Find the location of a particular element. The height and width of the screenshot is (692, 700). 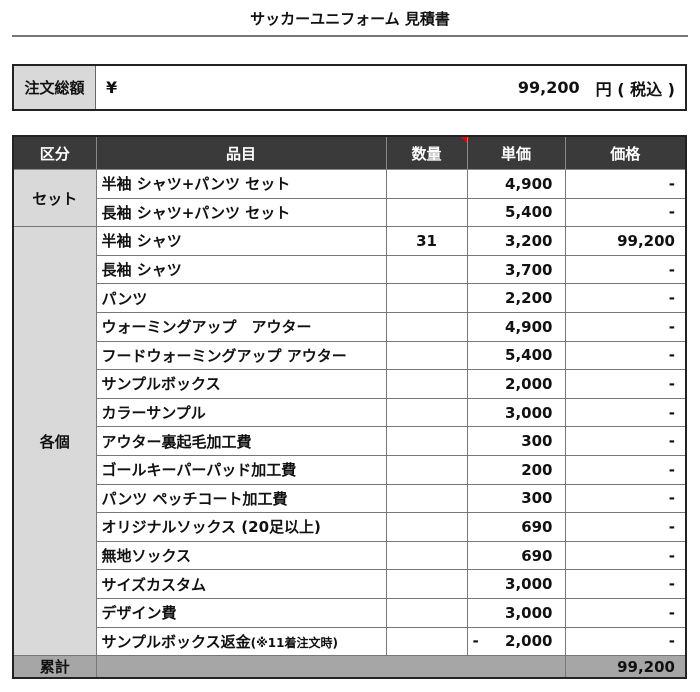

header-price: 価格 is located at coordinates (625, 152).